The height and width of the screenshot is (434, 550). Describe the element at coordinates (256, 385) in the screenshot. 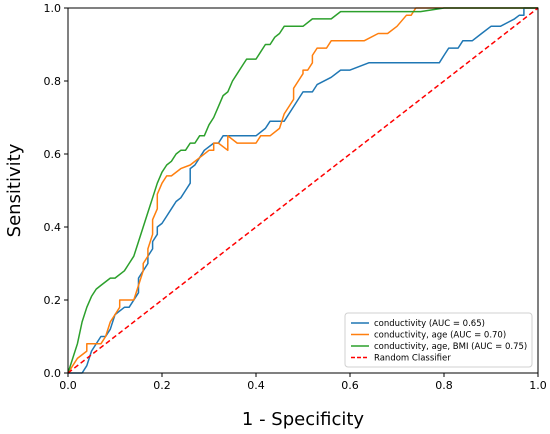

I see `x-tick-label: 0.4` at that location.